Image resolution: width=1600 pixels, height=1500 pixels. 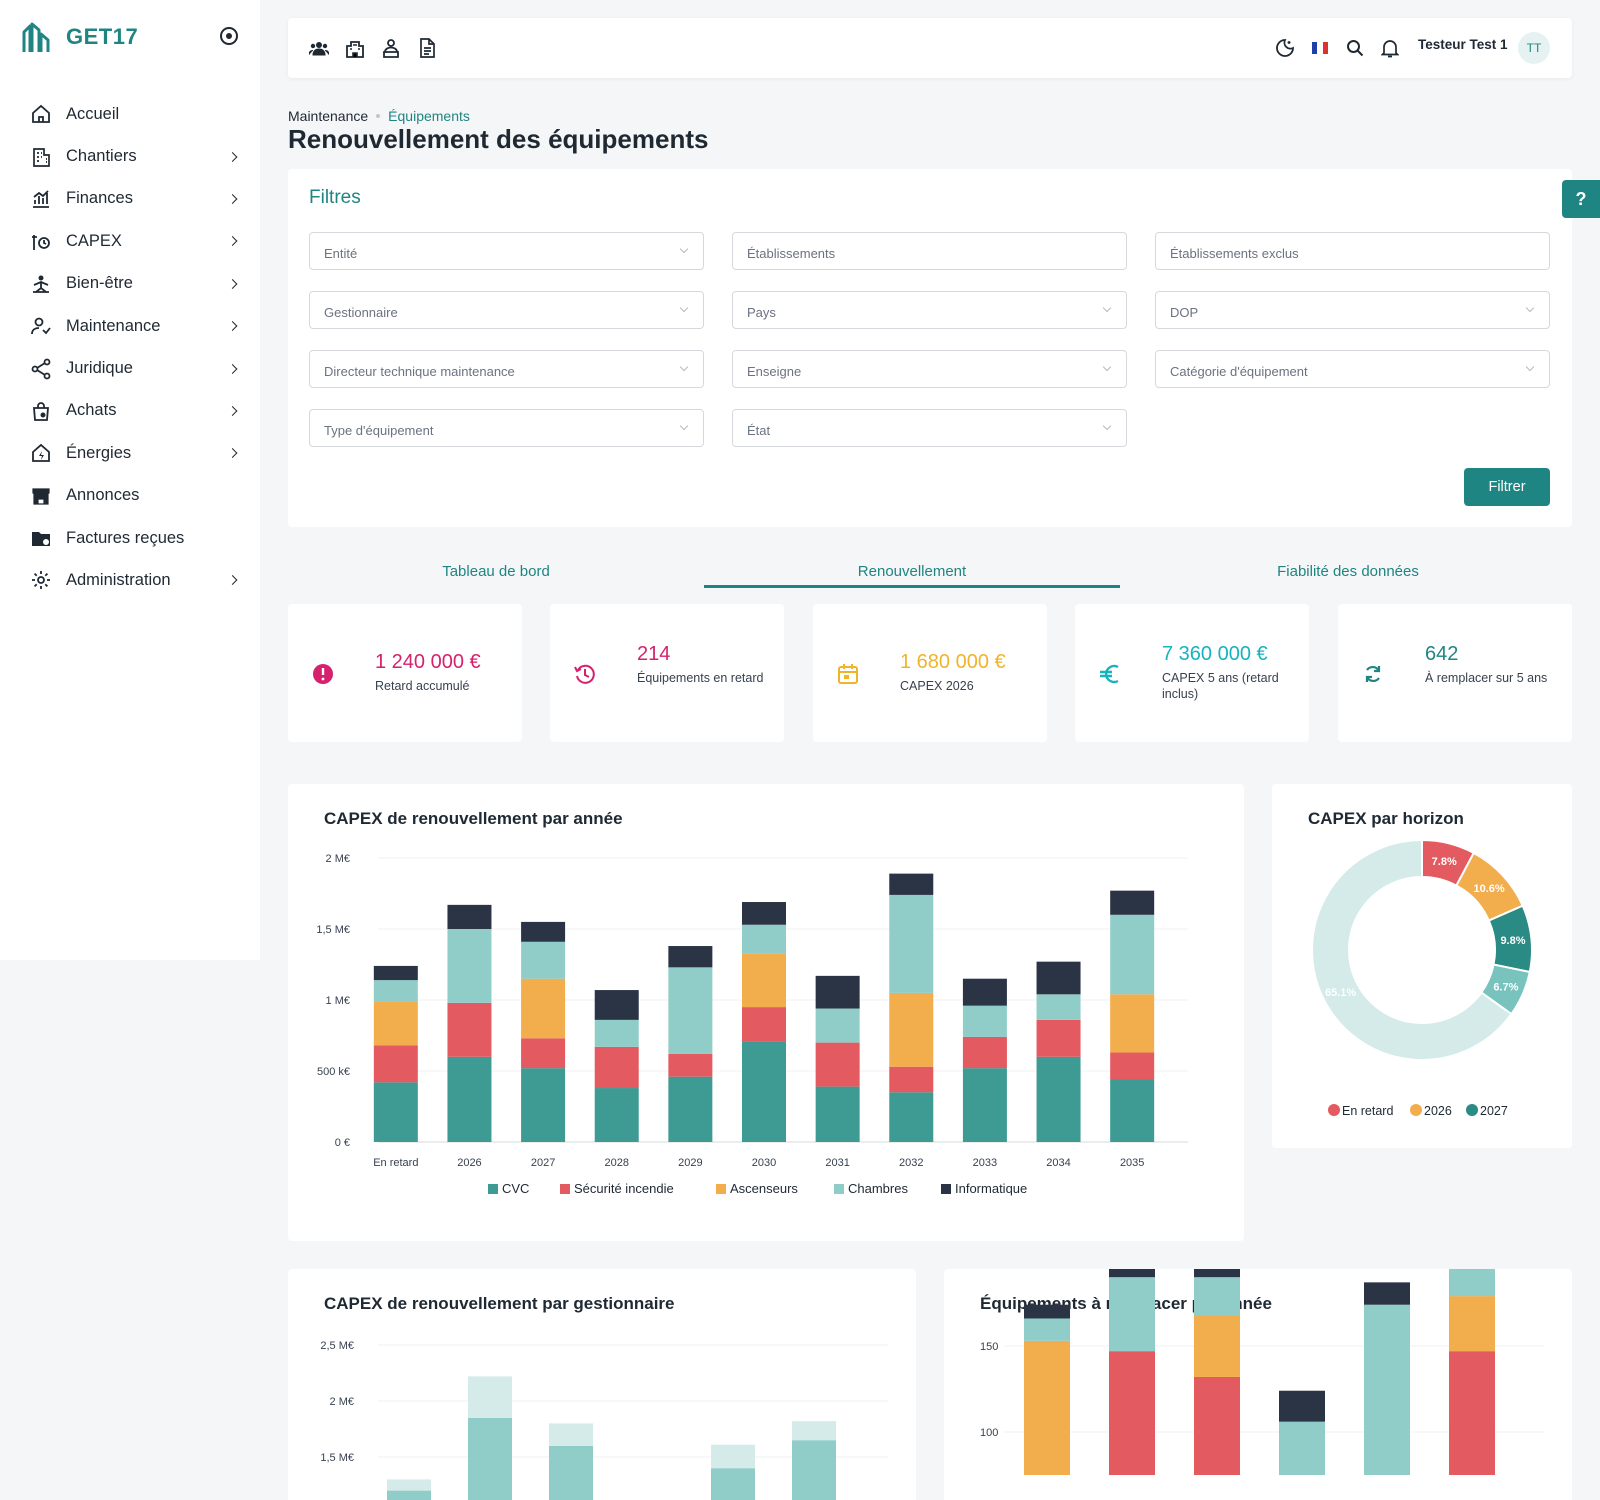 I want to click on legend-label: Ascenseurs, so click(x=764, y=1188).